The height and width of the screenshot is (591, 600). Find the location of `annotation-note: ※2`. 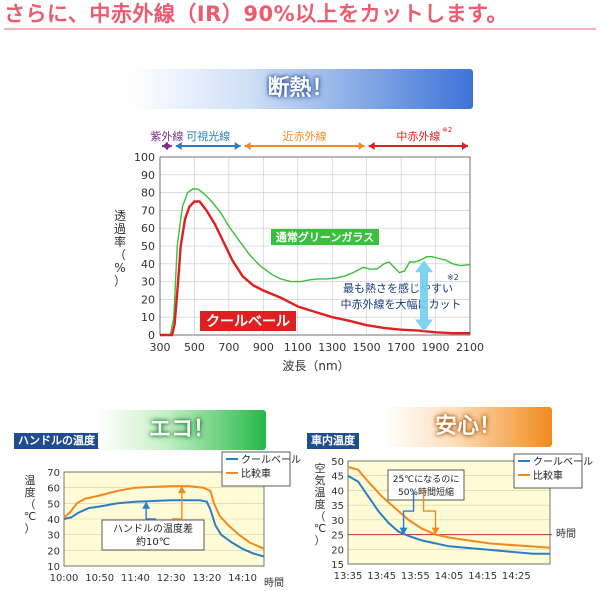

annotation-note: ※2 is located at coordinates (453, 277).